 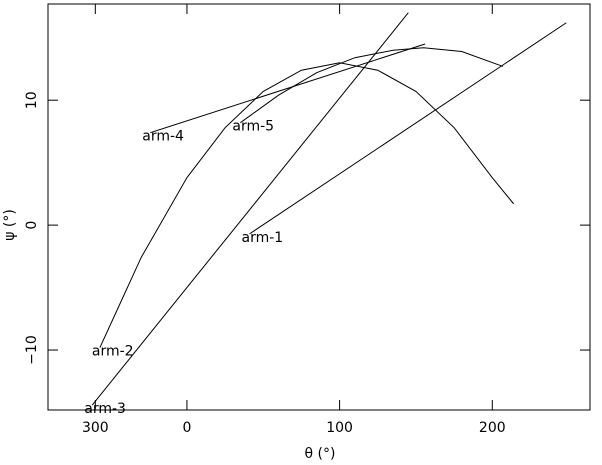 I want to click on arm-label: arm-5, so click(x=253, y=127).